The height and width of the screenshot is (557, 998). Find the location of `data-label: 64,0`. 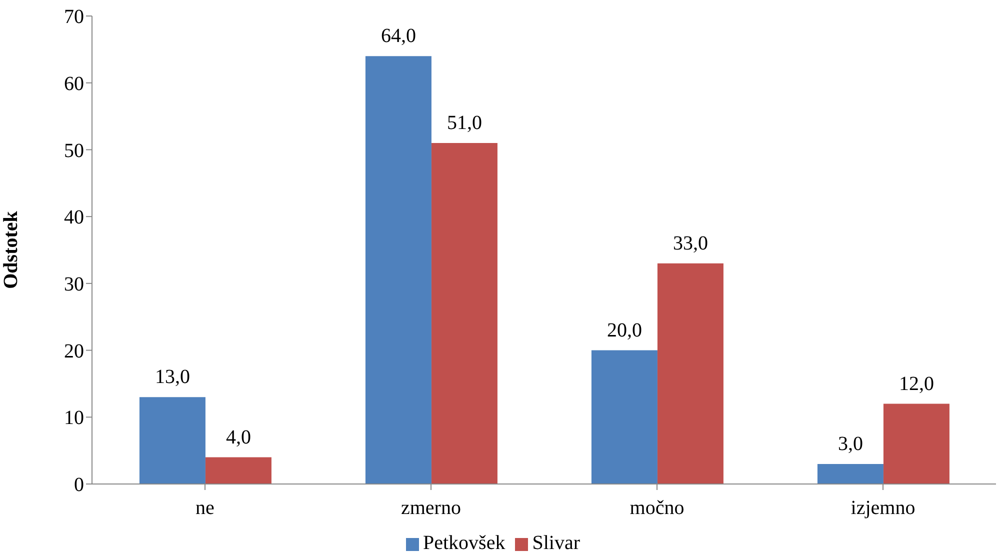

data-label: 64,0 is located at coordinates (398, 36).